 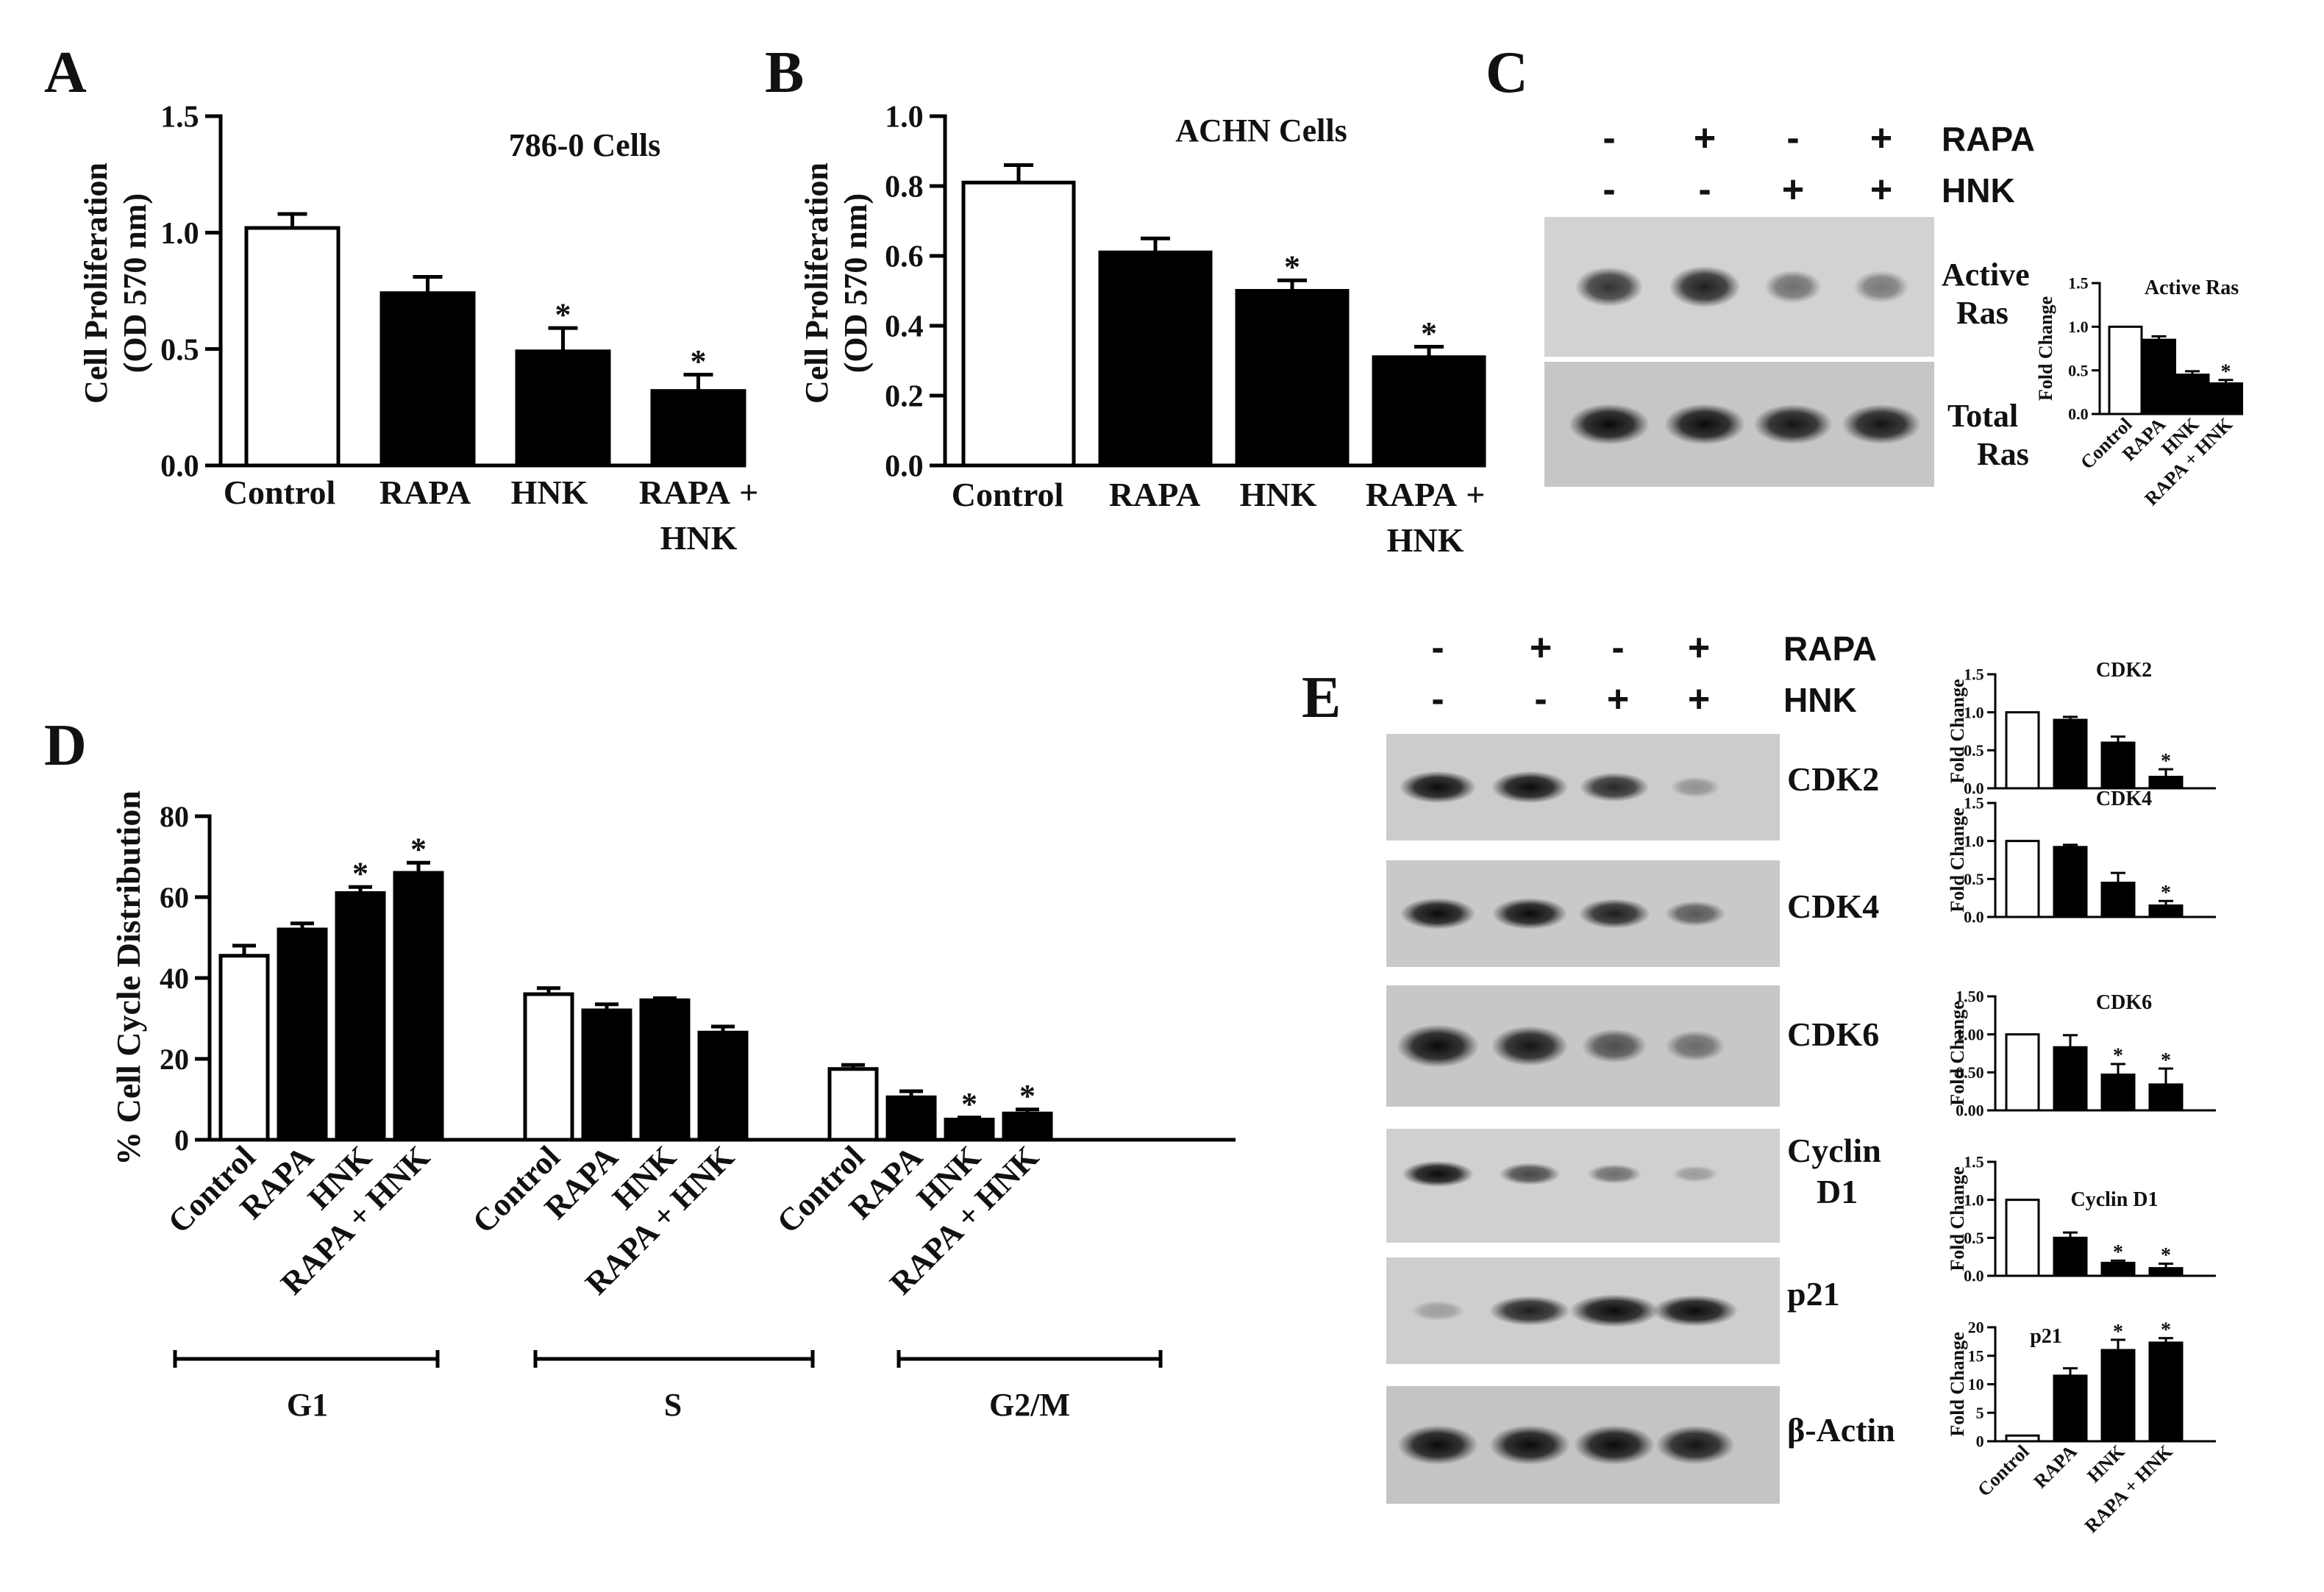 What do you see at coordinates (1793, 189) in the screenshot?
I see `c-hnk-sign-3: +` at bounding box center [1793, 189].